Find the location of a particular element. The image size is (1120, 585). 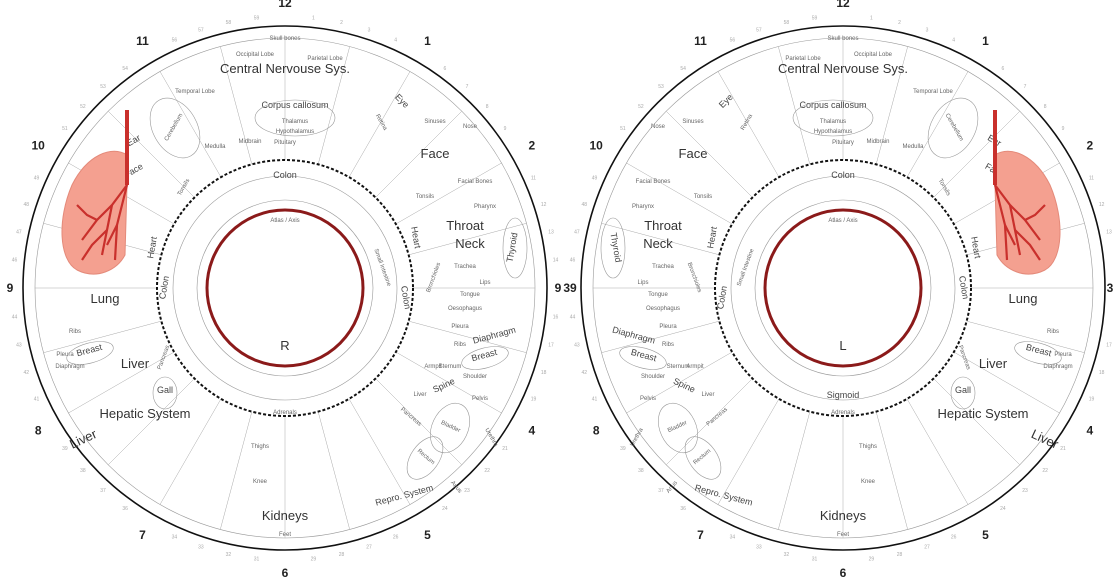

lung-icon is located at coordinates (95, 192).